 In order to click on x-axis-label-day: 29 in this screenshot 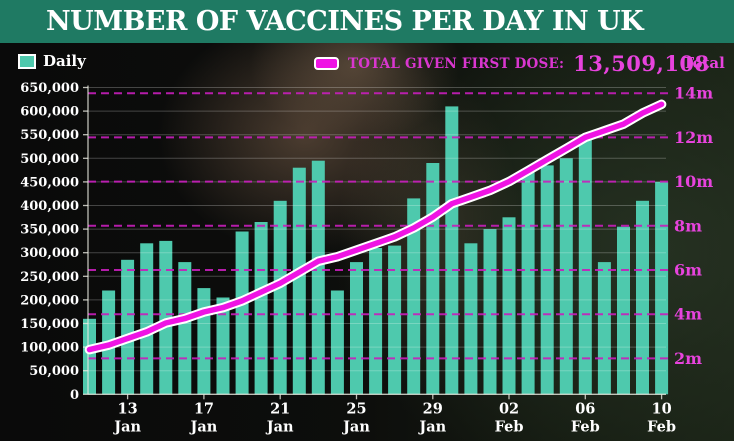, I will do `click(433, 408)`.